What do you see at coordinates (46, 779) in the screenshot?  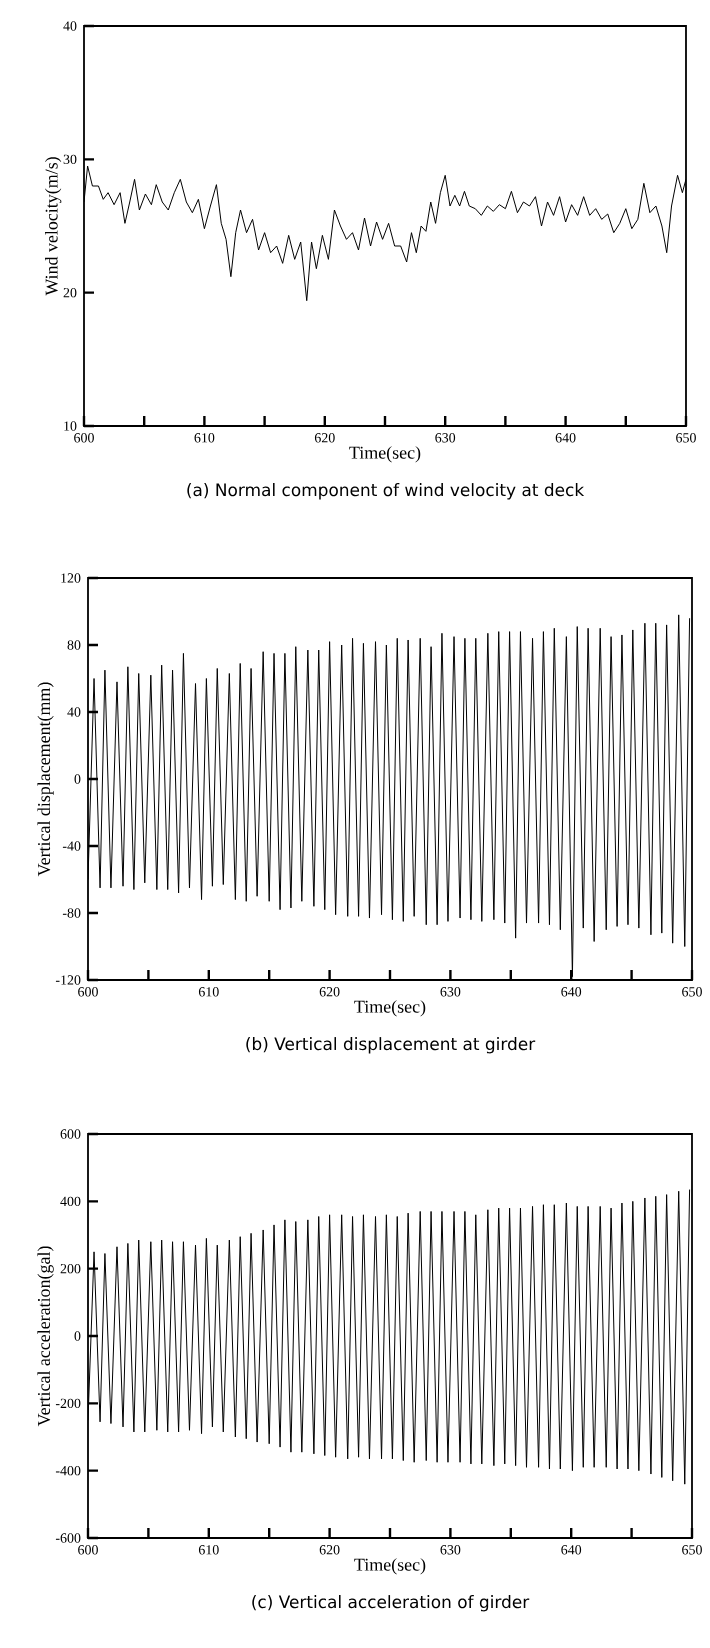 I see `y-axis-title: Vertical displacement(mm)` at bounding box center [46, 779].